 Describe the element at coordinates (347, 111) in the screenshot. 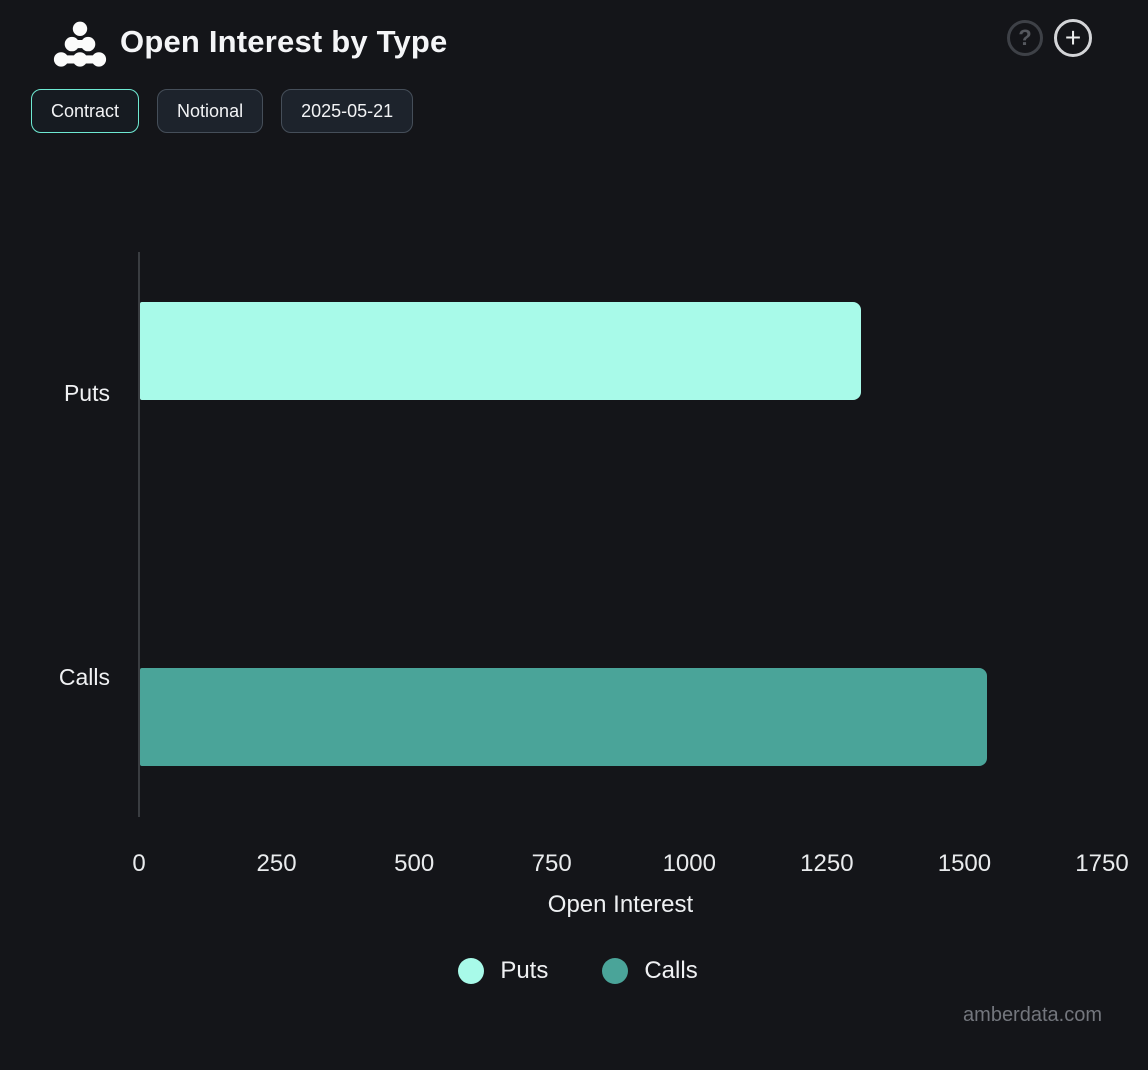

I see `expiry-date-button: 2025-05-21` at that location.